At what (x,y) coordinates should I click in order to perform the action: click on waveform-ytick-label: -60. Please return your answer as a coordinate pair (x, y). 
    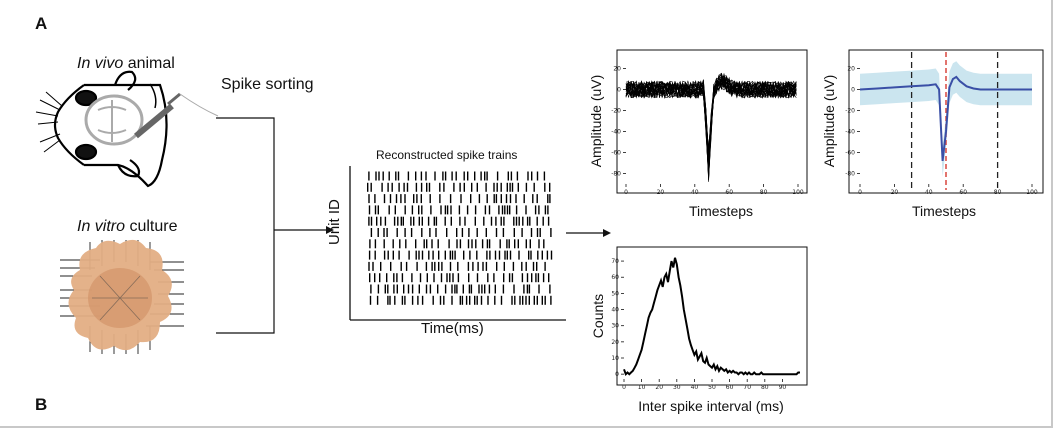
    Looking at the image, I should click on (616, 153).